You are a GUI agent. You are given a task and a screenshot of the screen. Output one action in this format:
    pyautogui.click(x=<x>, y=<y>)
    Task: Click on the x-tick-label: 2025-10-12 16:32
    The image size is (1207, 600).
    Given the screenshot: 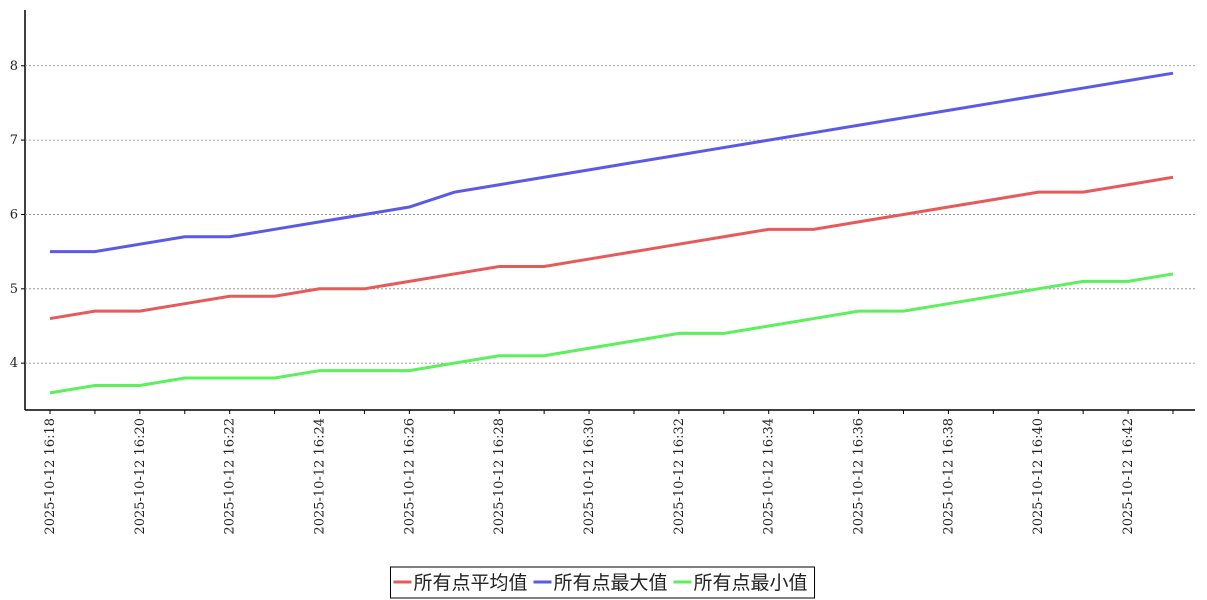 What is the action you would take?
    pyautogui.click(x=679, y=476)
    